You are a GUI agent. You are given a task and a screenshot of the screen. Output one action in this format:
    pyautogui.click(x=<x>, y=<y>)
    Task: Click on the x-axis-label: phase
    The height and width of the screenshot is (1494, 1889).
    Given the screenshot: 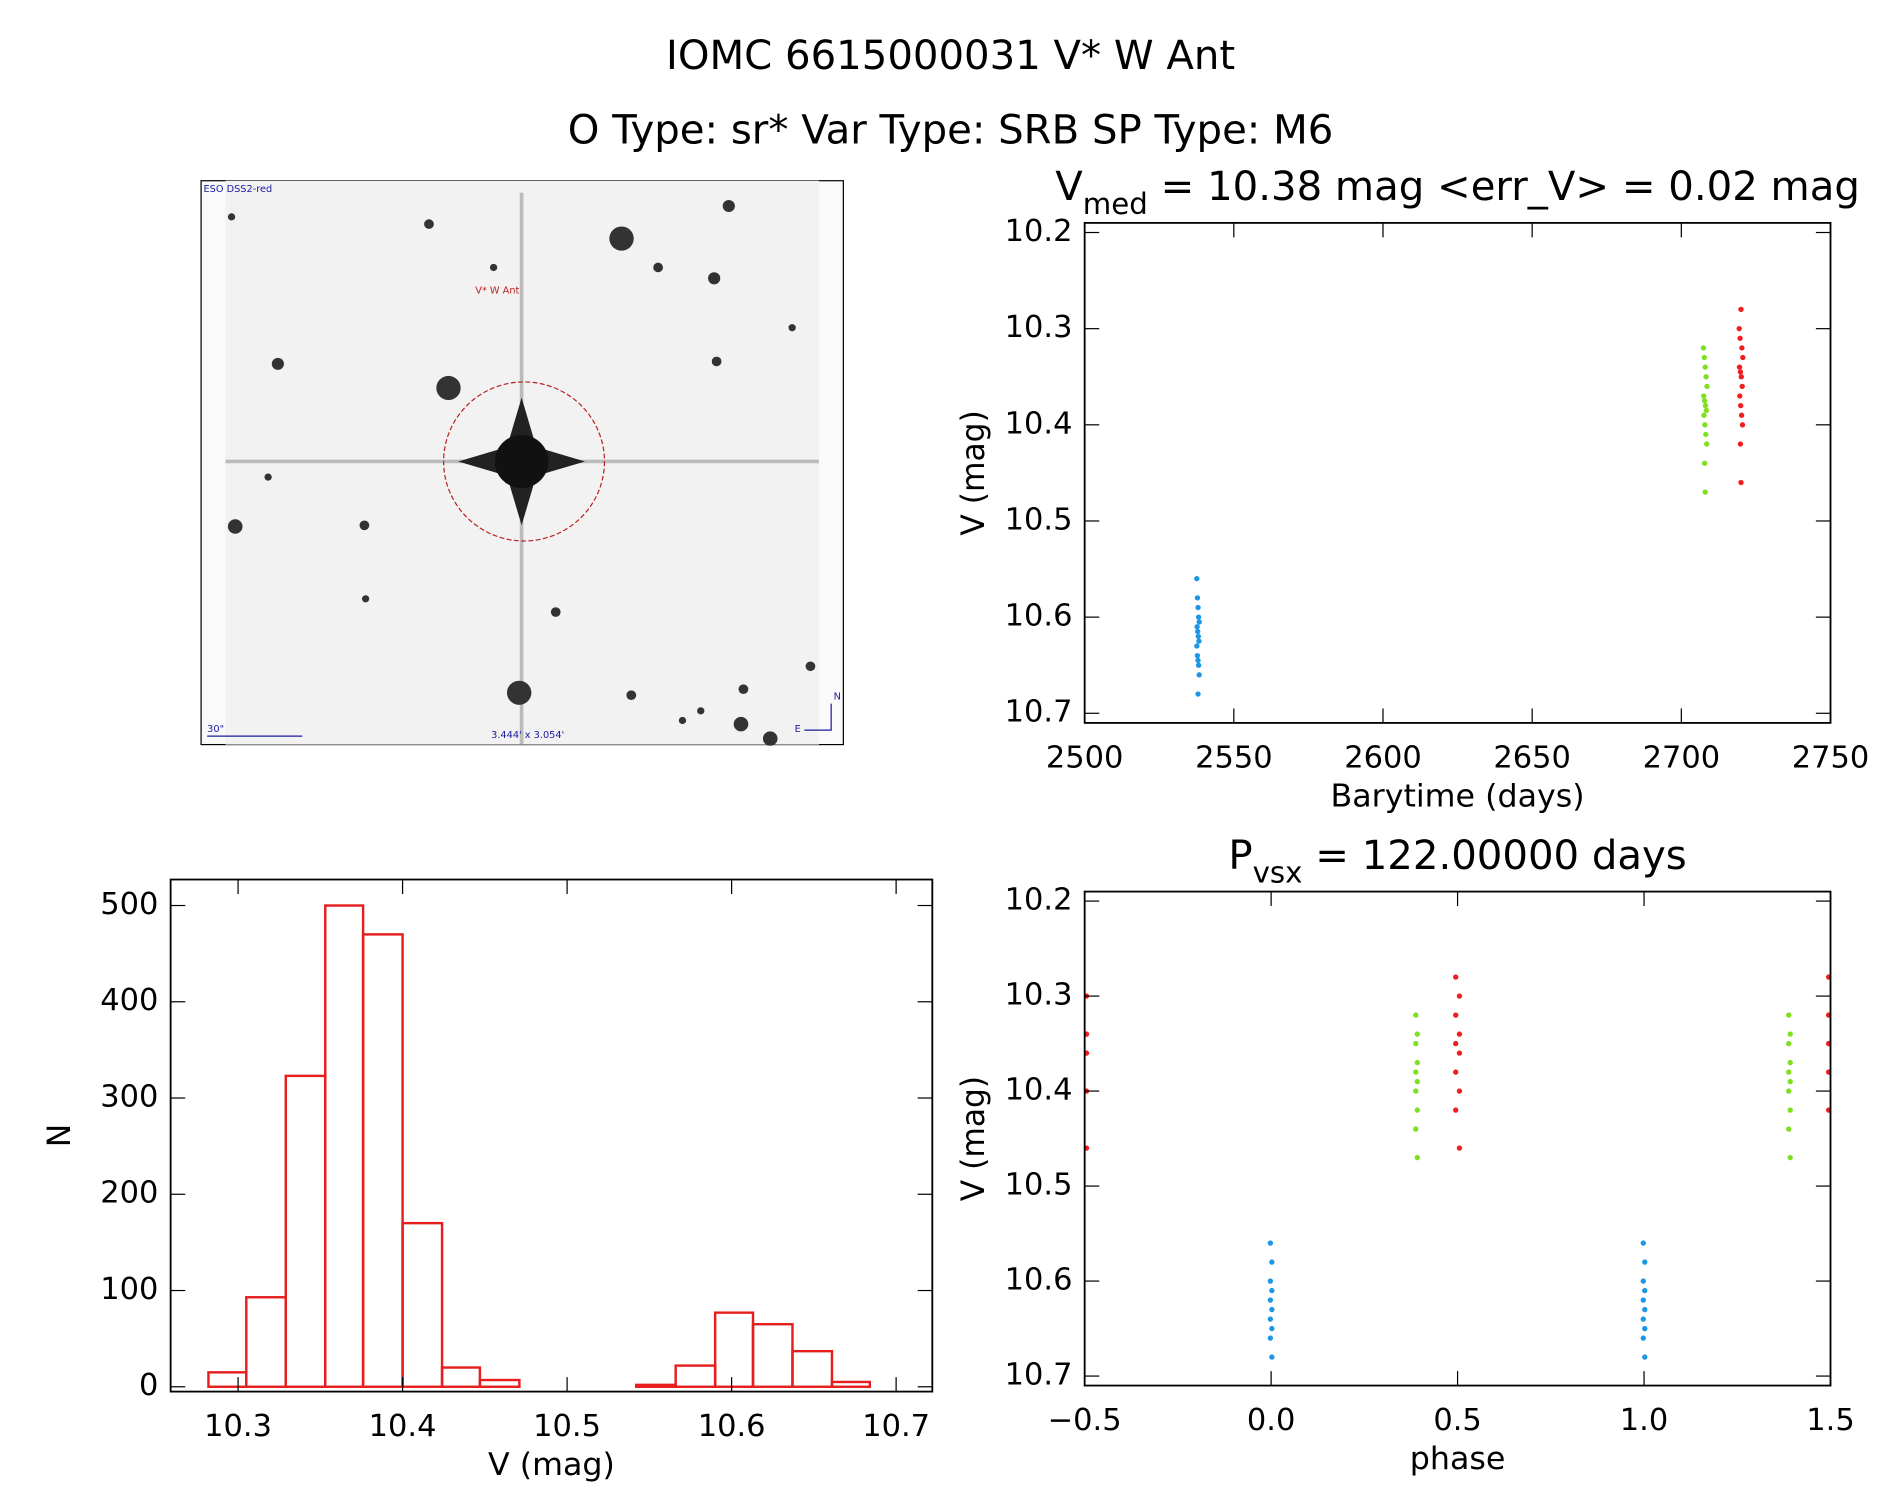 What is the action you would take?
    pyautogui.click(x=1458, y=1459)
    